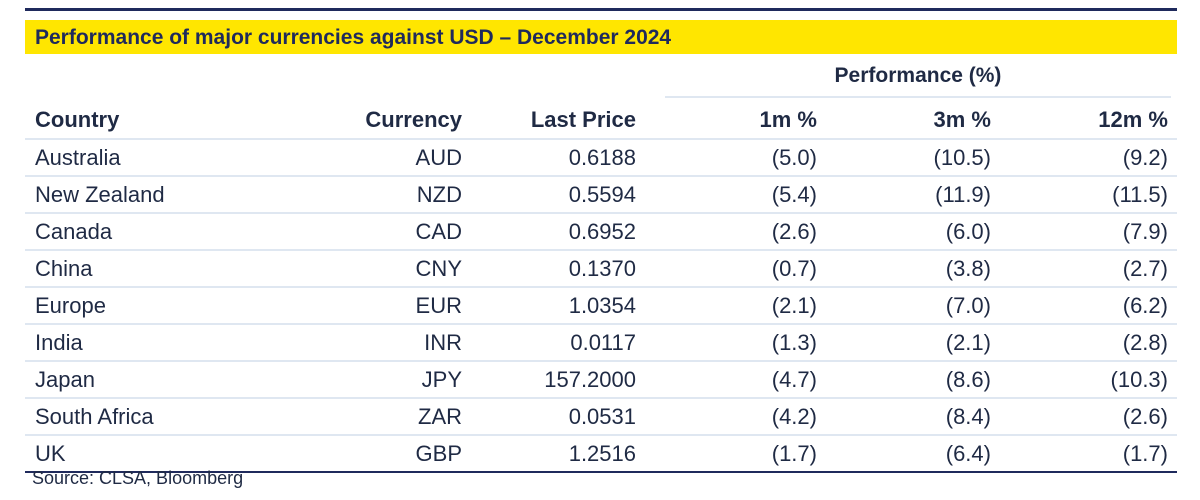 This screenshot has height=500, width=1200. Describe the element at coordinates (968, 453) in the screenshot. I see `cell-m3: (6.4)` at that location.